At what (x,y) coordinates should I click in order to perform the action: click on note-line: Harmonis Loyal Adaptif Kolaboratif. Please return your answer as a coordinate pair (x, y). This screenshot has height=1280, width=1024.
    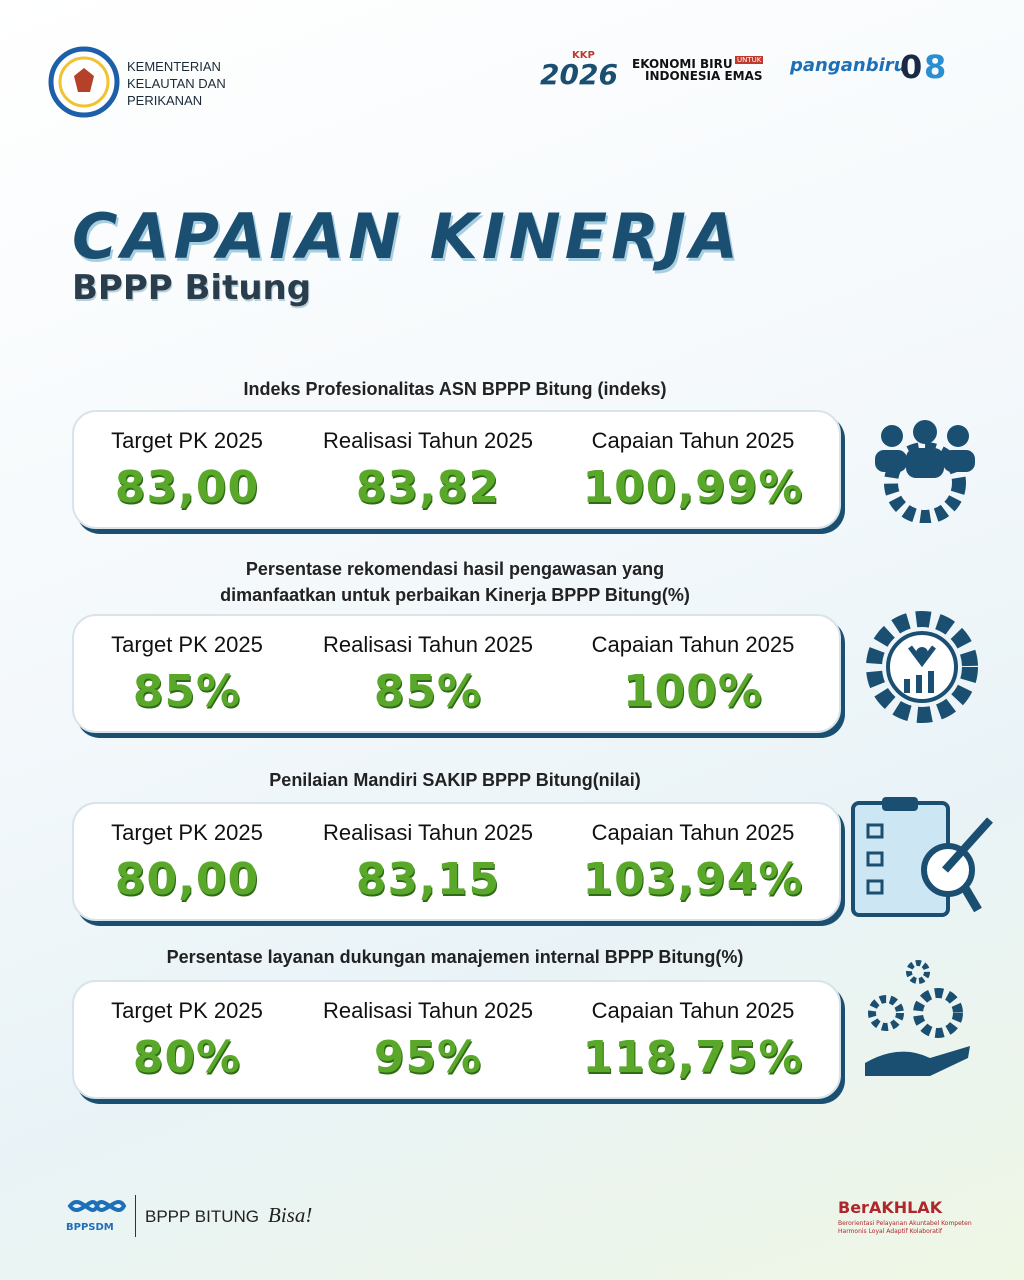
    Looking at the image, I should click on (890, 1231).